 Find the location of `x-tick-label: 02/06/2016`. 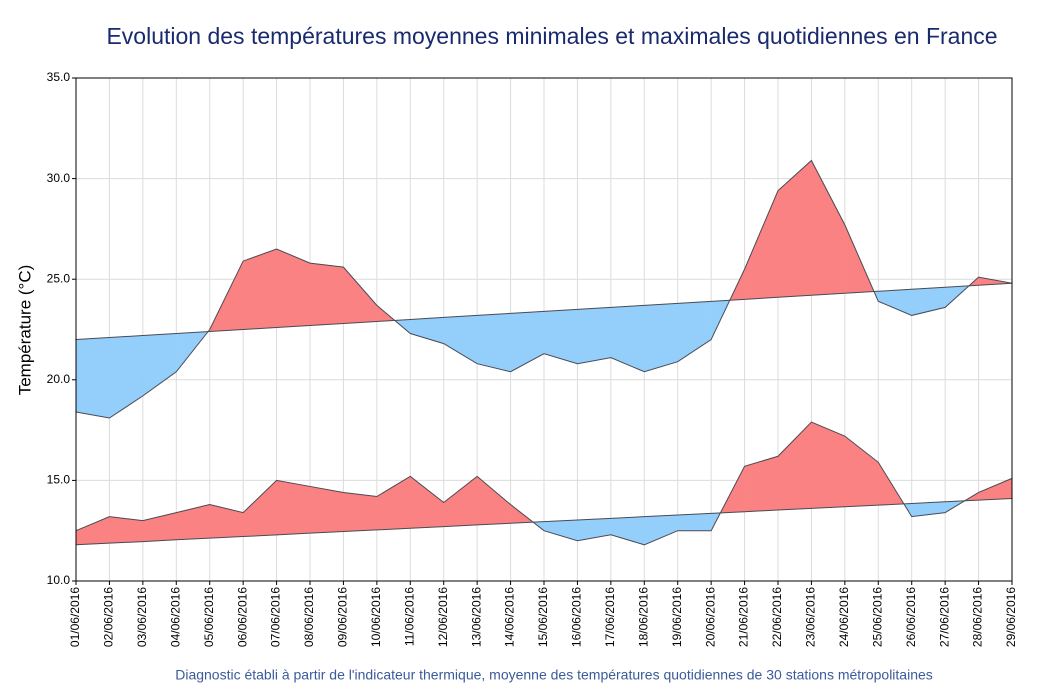

x-tick-label: 02/06/2016 is located at coordinates (109, 617).